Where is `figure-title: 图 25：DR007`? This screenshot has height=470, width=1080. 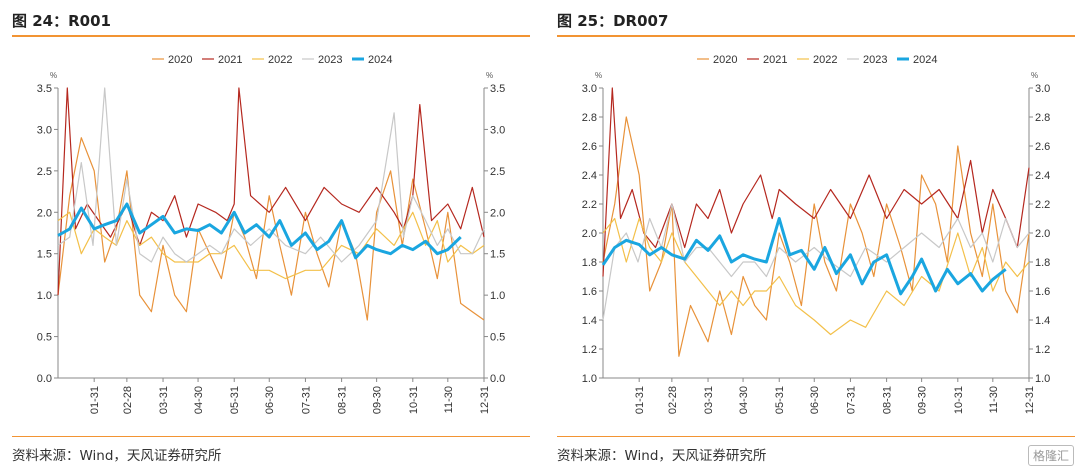
figure-title: 图 25：DR007 is located at coordinates (613, 21).